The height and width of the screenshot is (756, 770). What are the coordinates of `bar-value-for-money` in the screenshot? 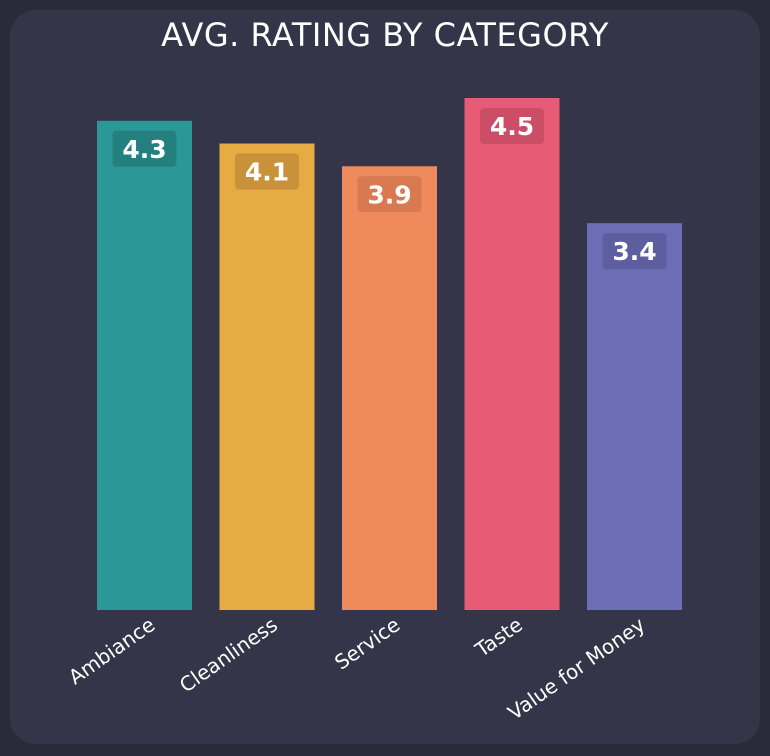 It's located at (634, 416).